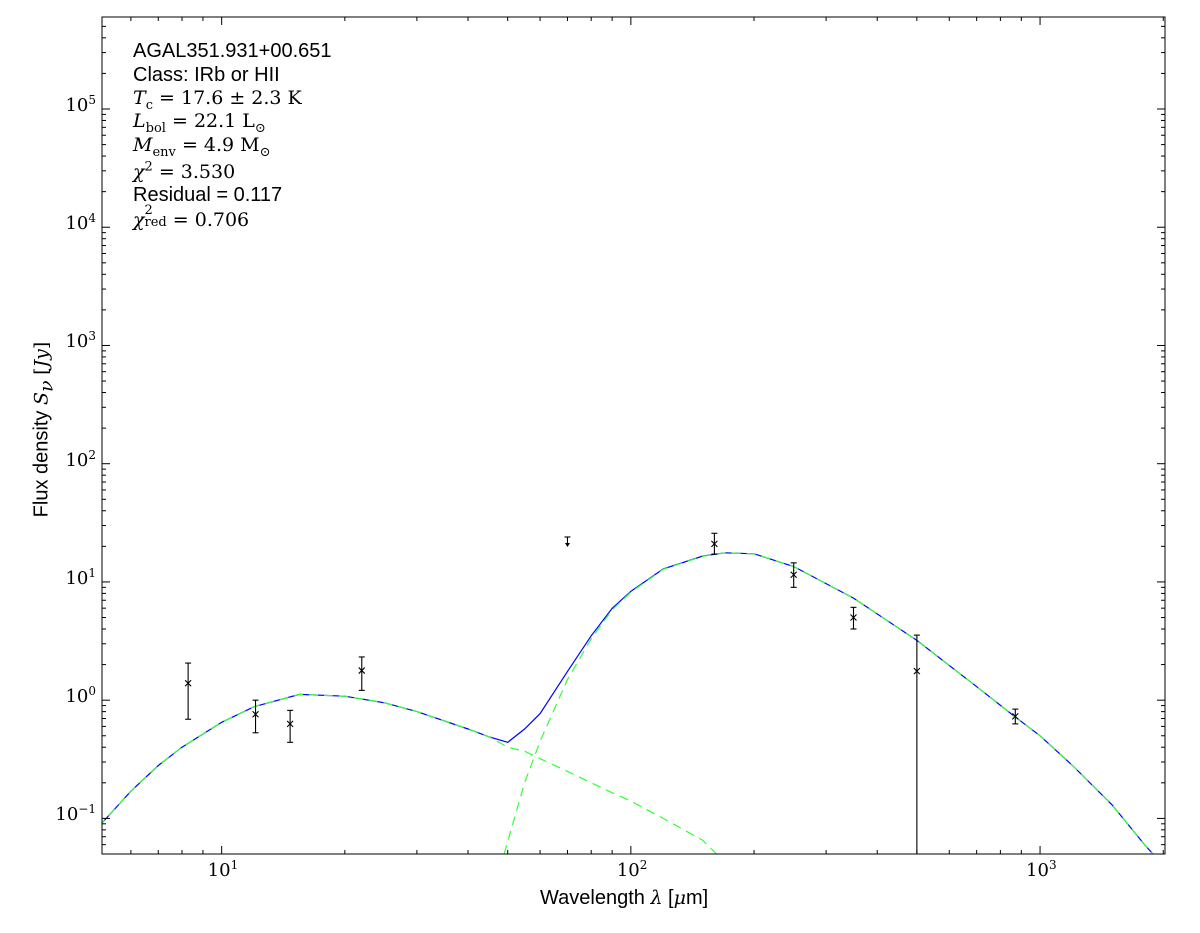 The width and height of the screenshot is (1200, 933). I want to click on tc-sub: c, so click(149, 105).